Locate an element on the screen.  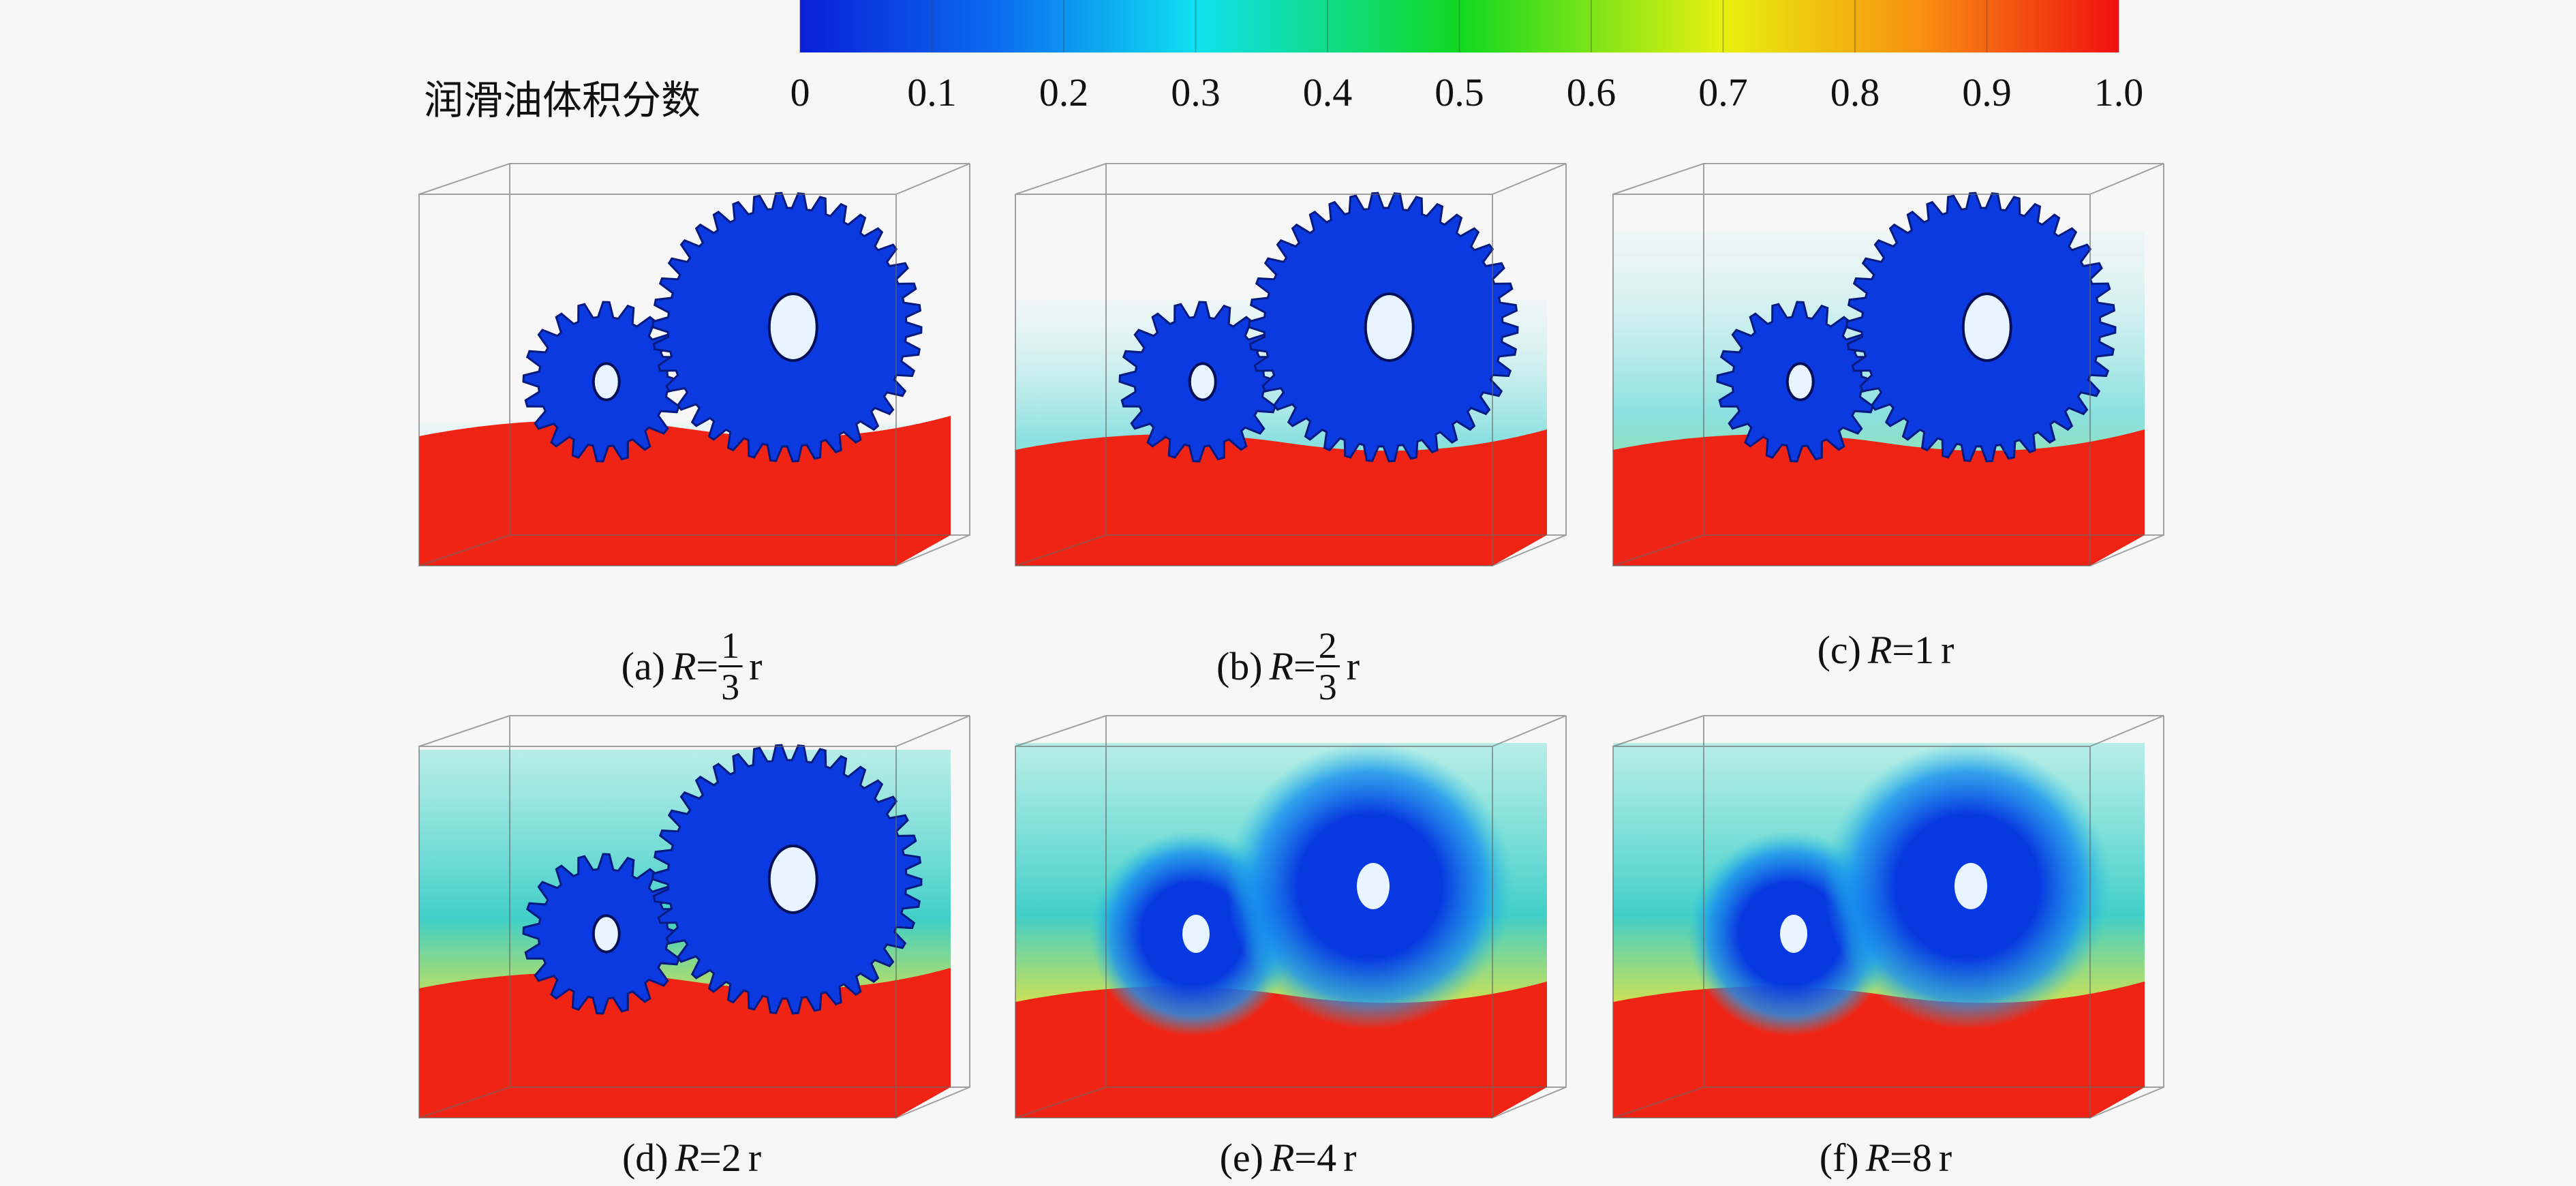
caption-value: 8 is located at coordinates (1922, 1158).